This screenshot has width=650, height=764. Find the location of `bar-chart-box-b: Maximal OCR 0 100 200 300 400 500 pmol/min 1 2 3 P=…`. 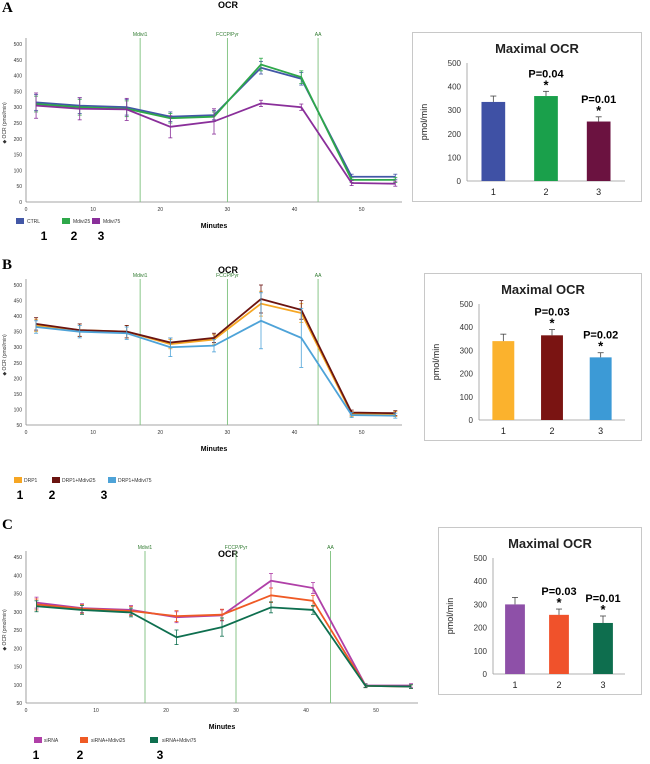

bar-chart-box-b: Maximal OCR 0 100 200 300 400 500 pmol/min 1 2 3 P=… is located at coordinates (533, 357).